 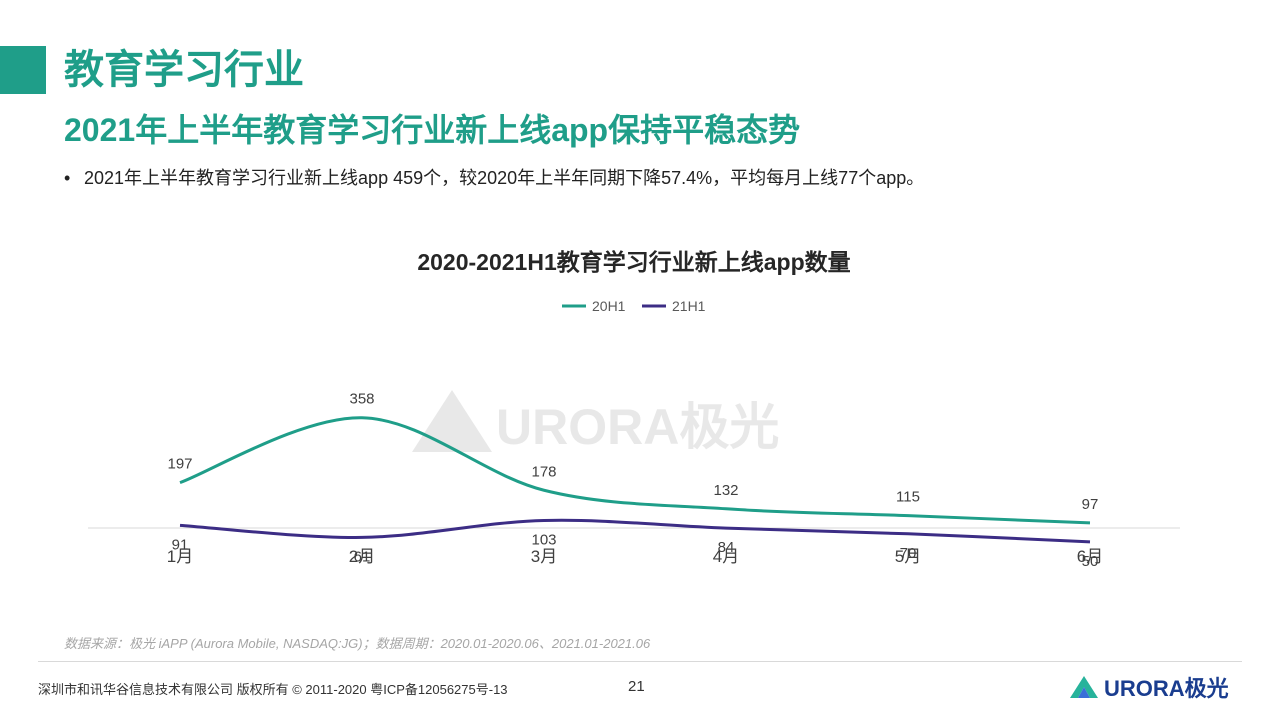 I want to click on data-label-21h1-5: 70, so click(x=908, y=553).